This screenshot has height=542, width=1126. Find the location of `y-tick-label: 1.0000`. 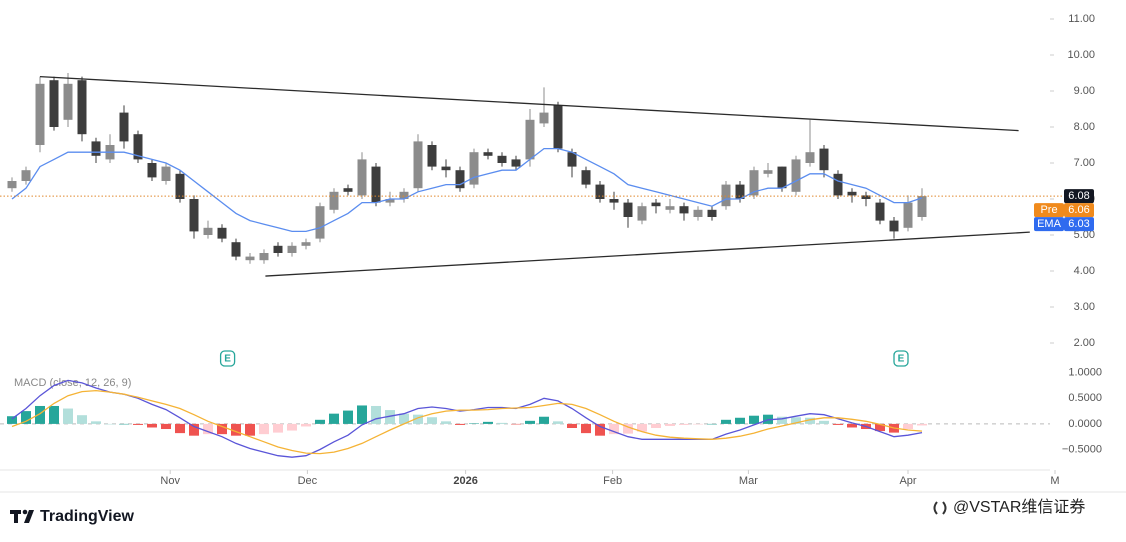

y-tick-label: 1.0000 is located at coordinates (1085, 373).